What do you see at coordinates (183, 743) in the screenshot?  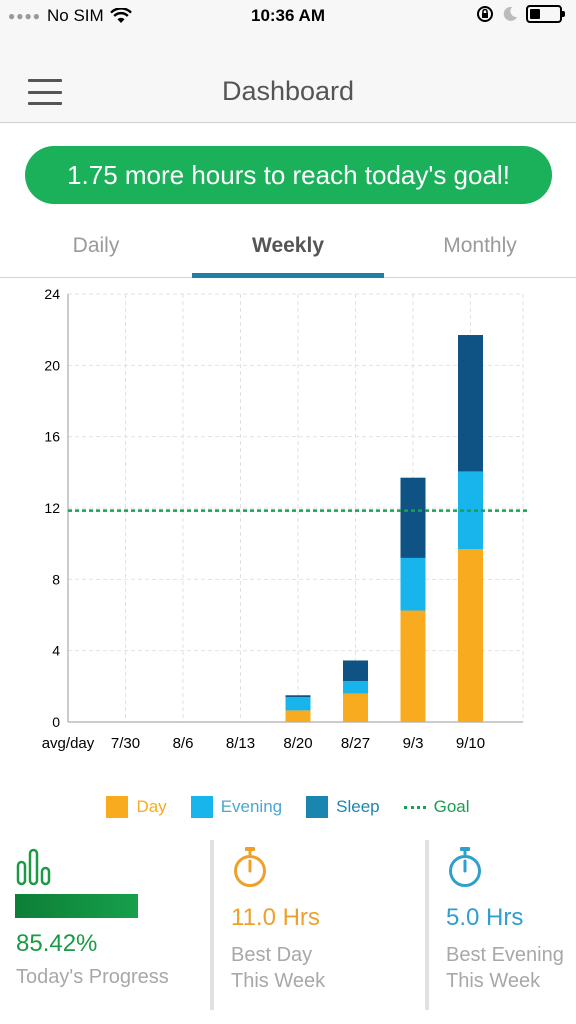 I see `x-tick-label: 8/6` at bounding box center [183, 743].